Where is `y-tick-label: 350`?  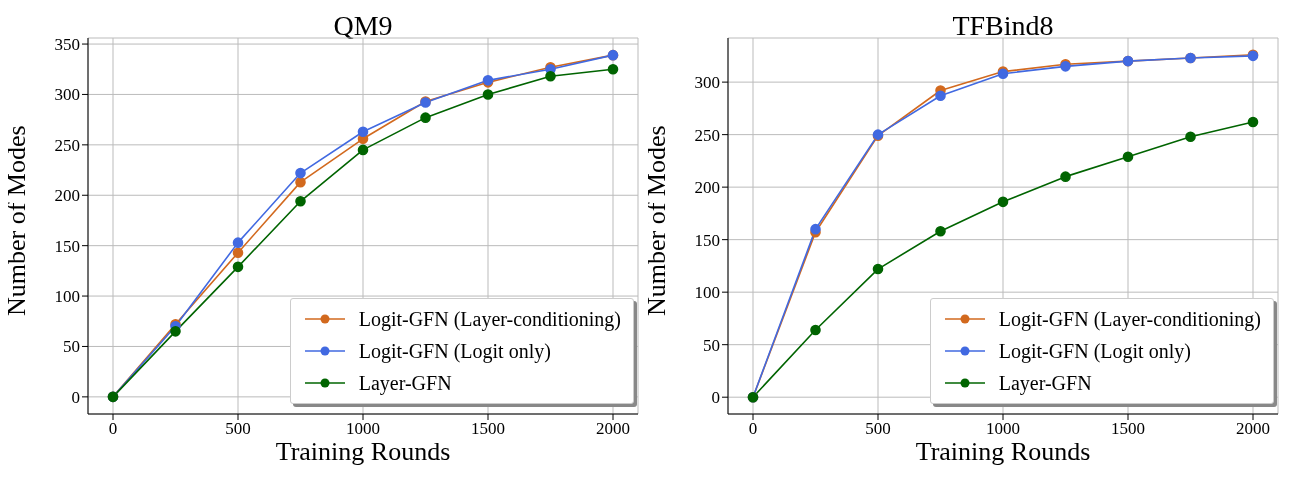 y-tick-label: 350 is located at coordinates (67, 45).